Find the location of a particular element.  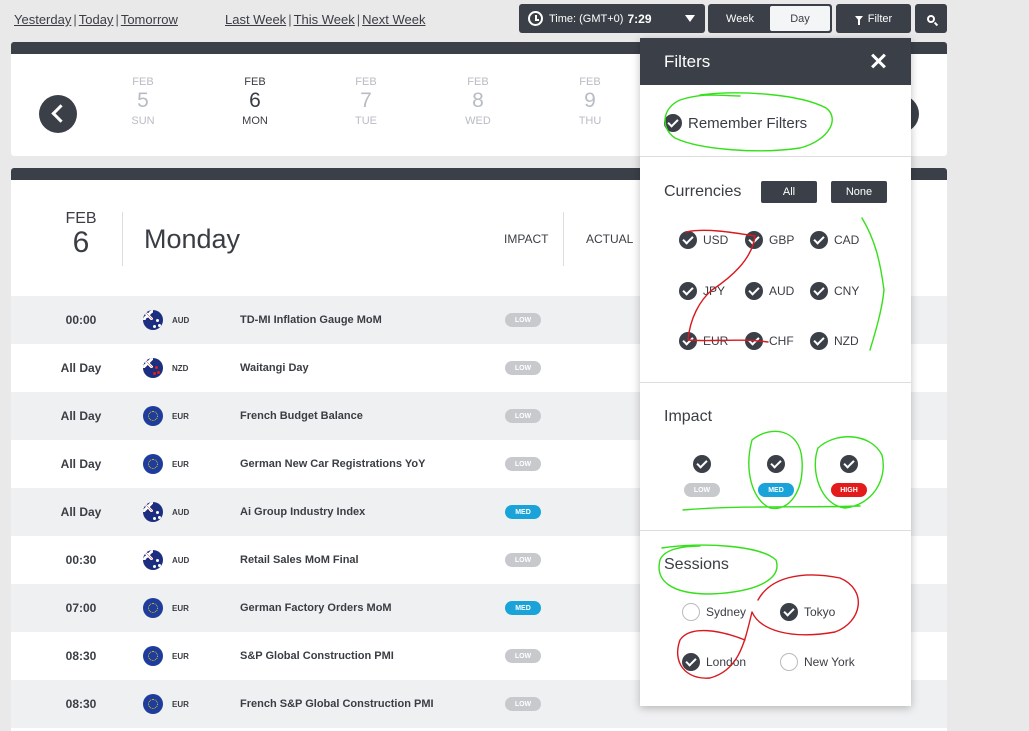

impact-low-checkbox is located at coordinates (702, 464).